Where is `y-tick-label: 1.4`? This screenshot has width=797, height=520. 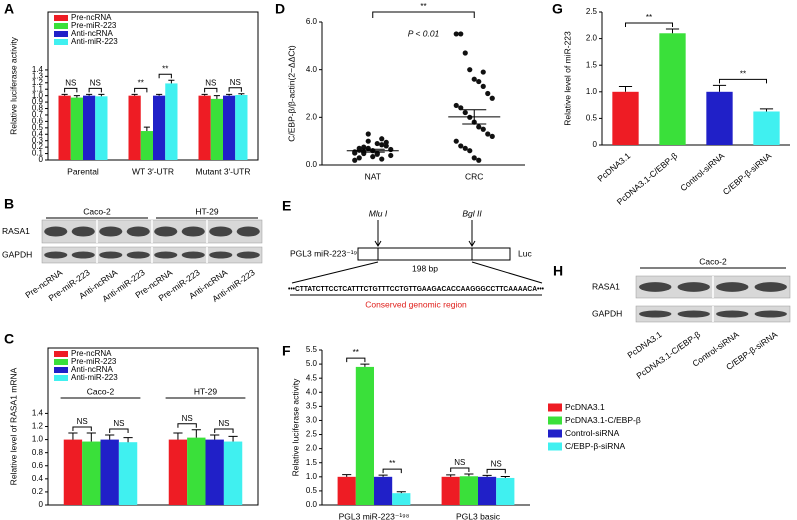
y-tick-label: 1.4 is located at coordinates (38, 69).